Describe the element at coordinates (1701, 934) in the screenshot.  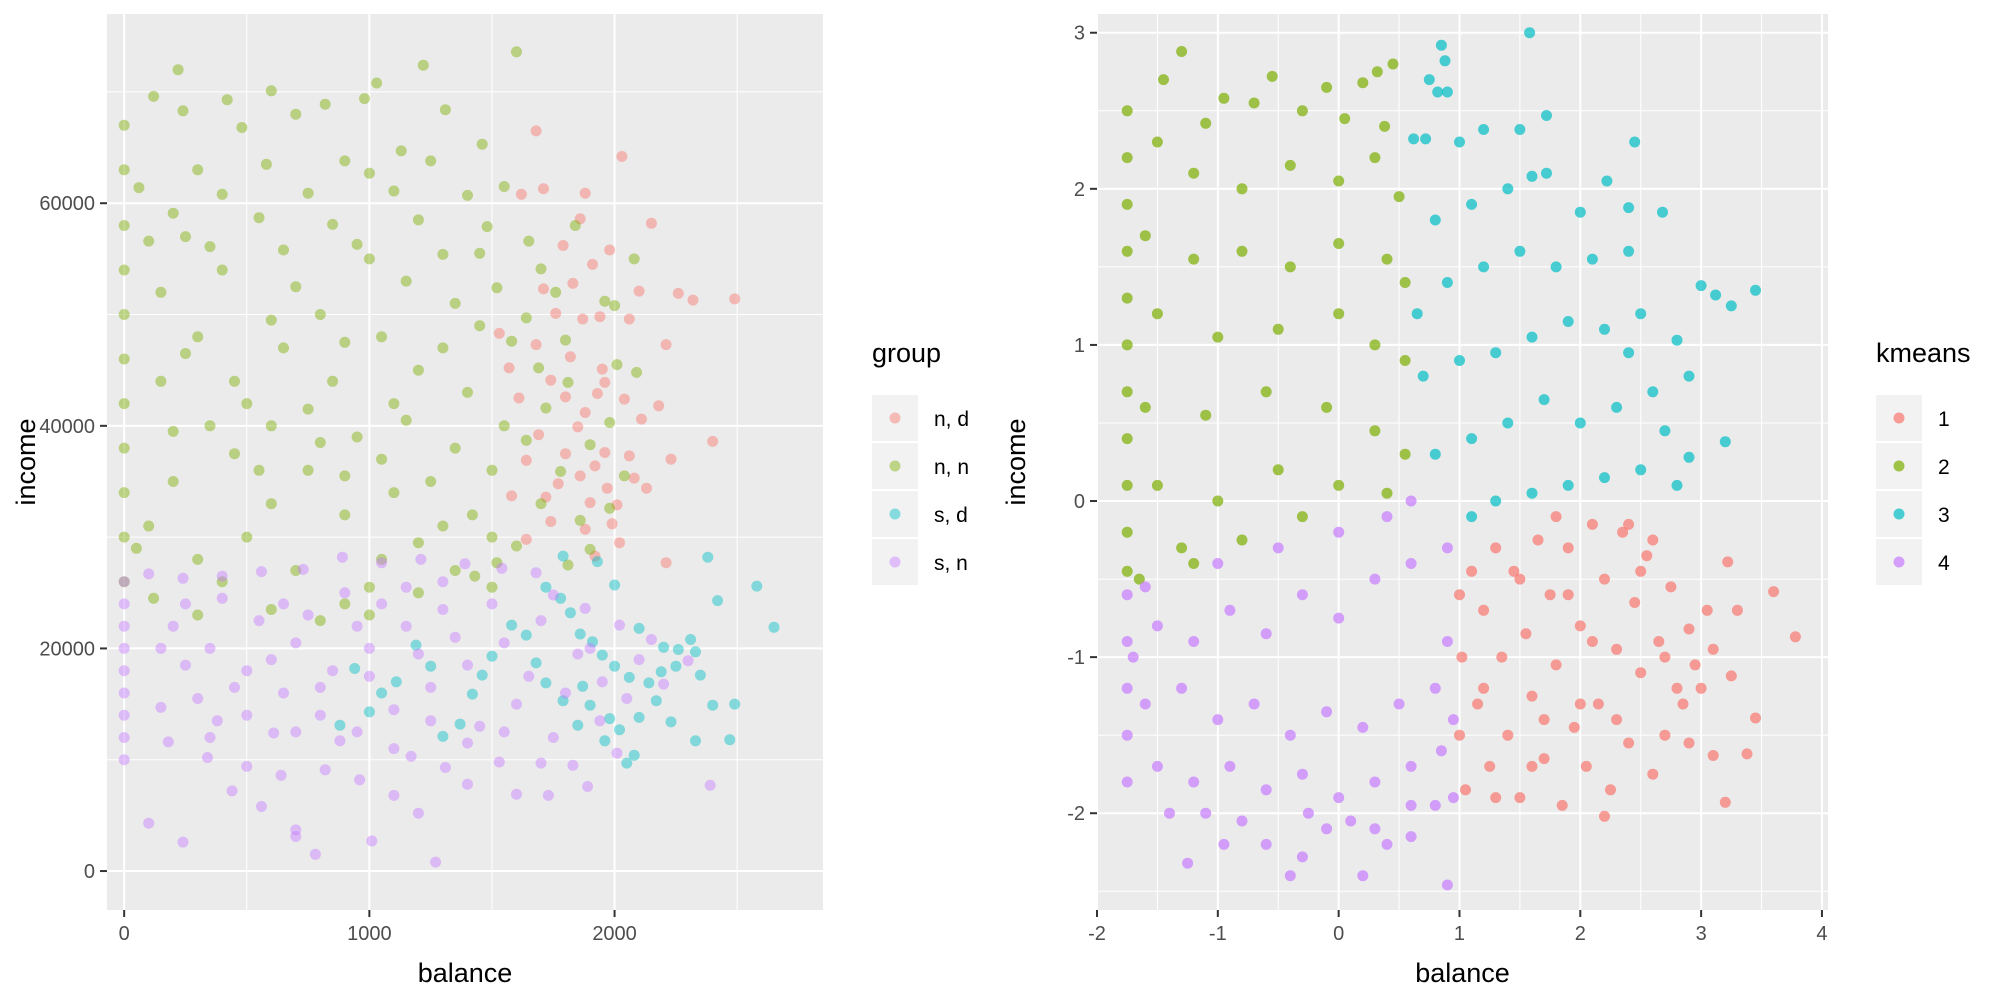
I see `x-tick-label: 3` at that location.